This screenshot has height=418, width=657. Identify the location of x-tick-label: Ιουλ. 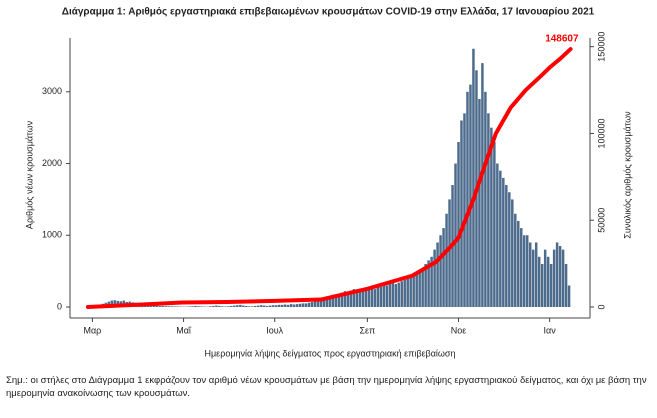
(274, 330).